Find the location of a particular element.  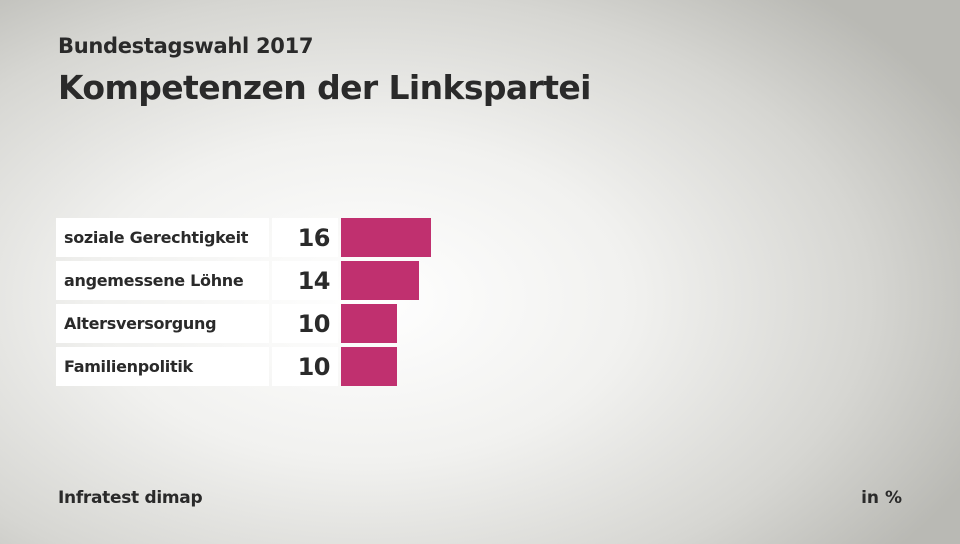

category-label: Familienpolitik is located at coordinates (162, 366).